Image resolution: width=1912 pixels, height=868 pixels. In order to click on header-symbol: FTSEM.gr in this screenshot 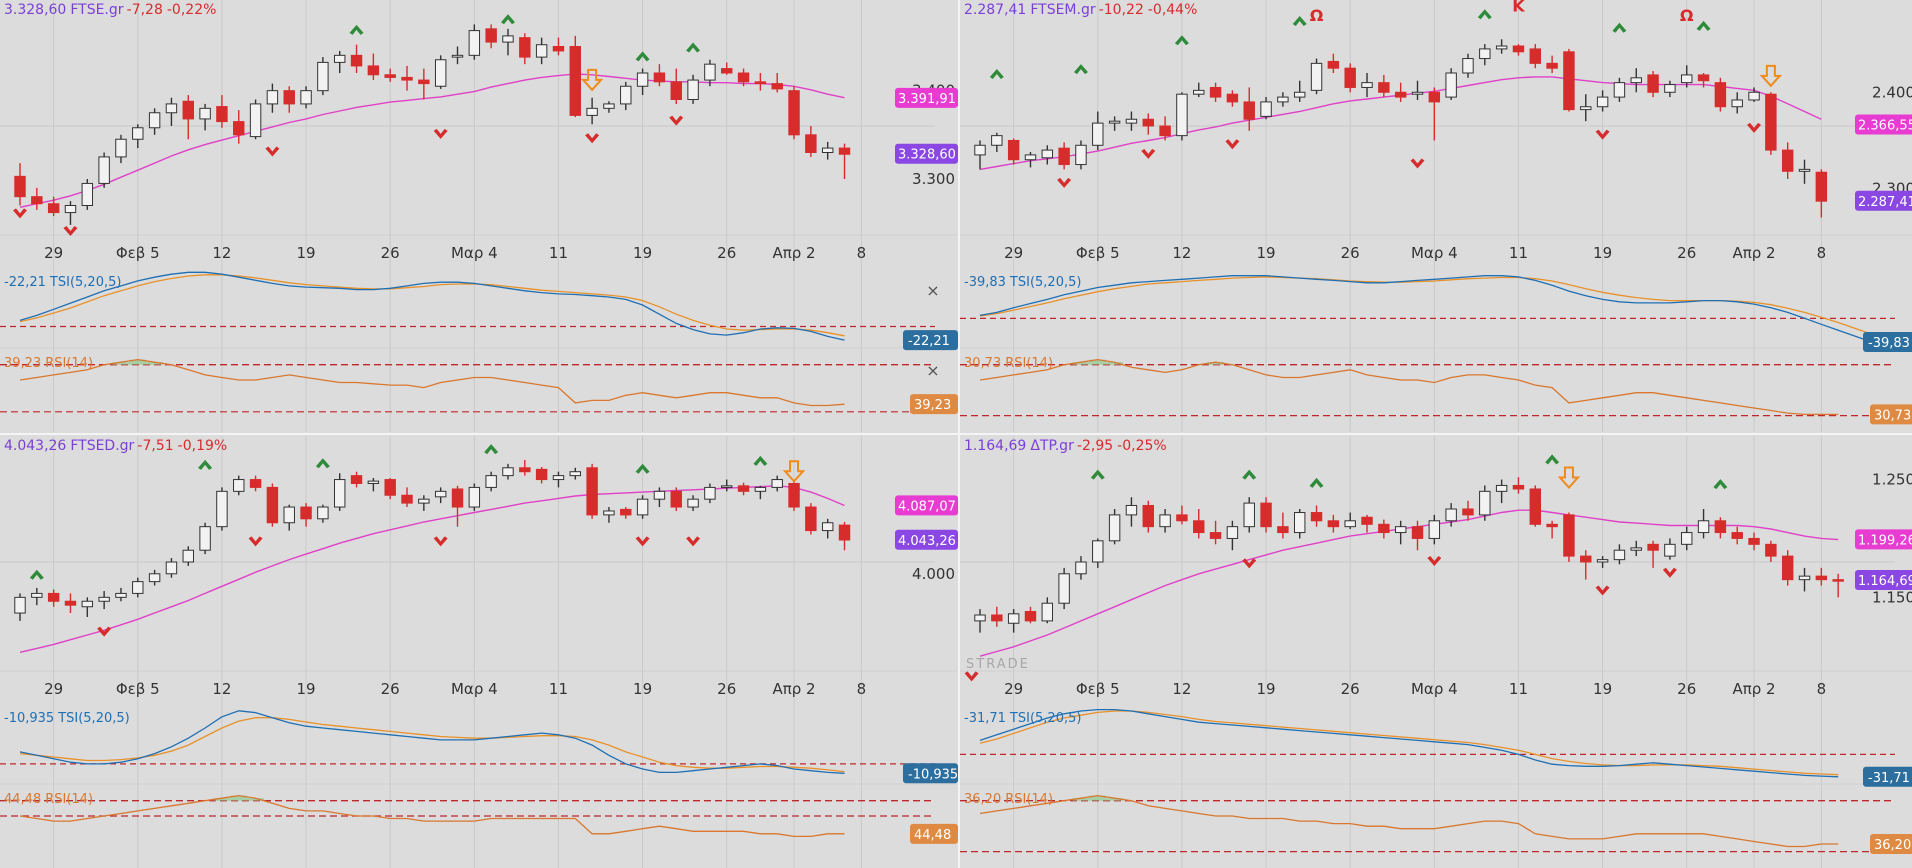, I will do `click(1063, 10)`.